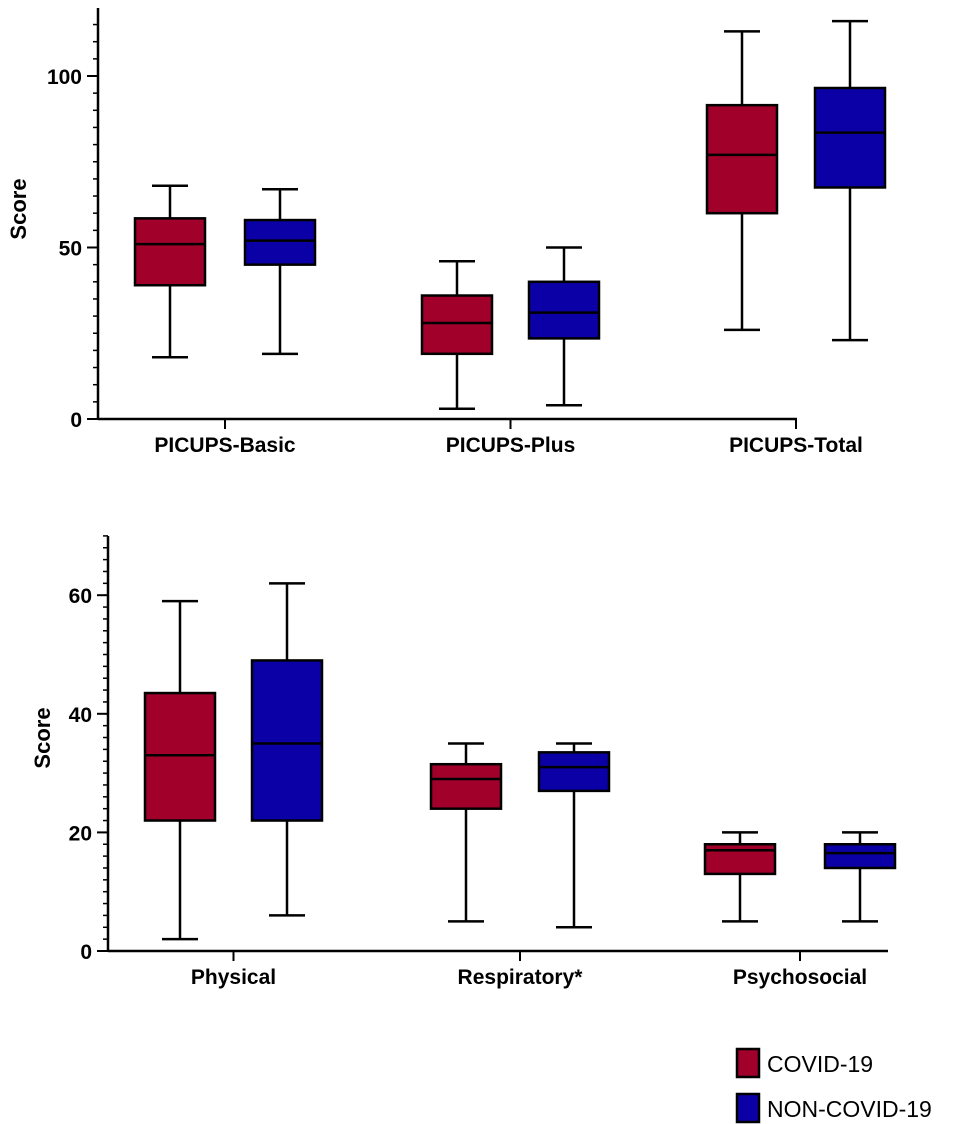 The height and width of the screenshot is (1124, 955). I want to click on y-tick-label: 60, so click(80, 596).